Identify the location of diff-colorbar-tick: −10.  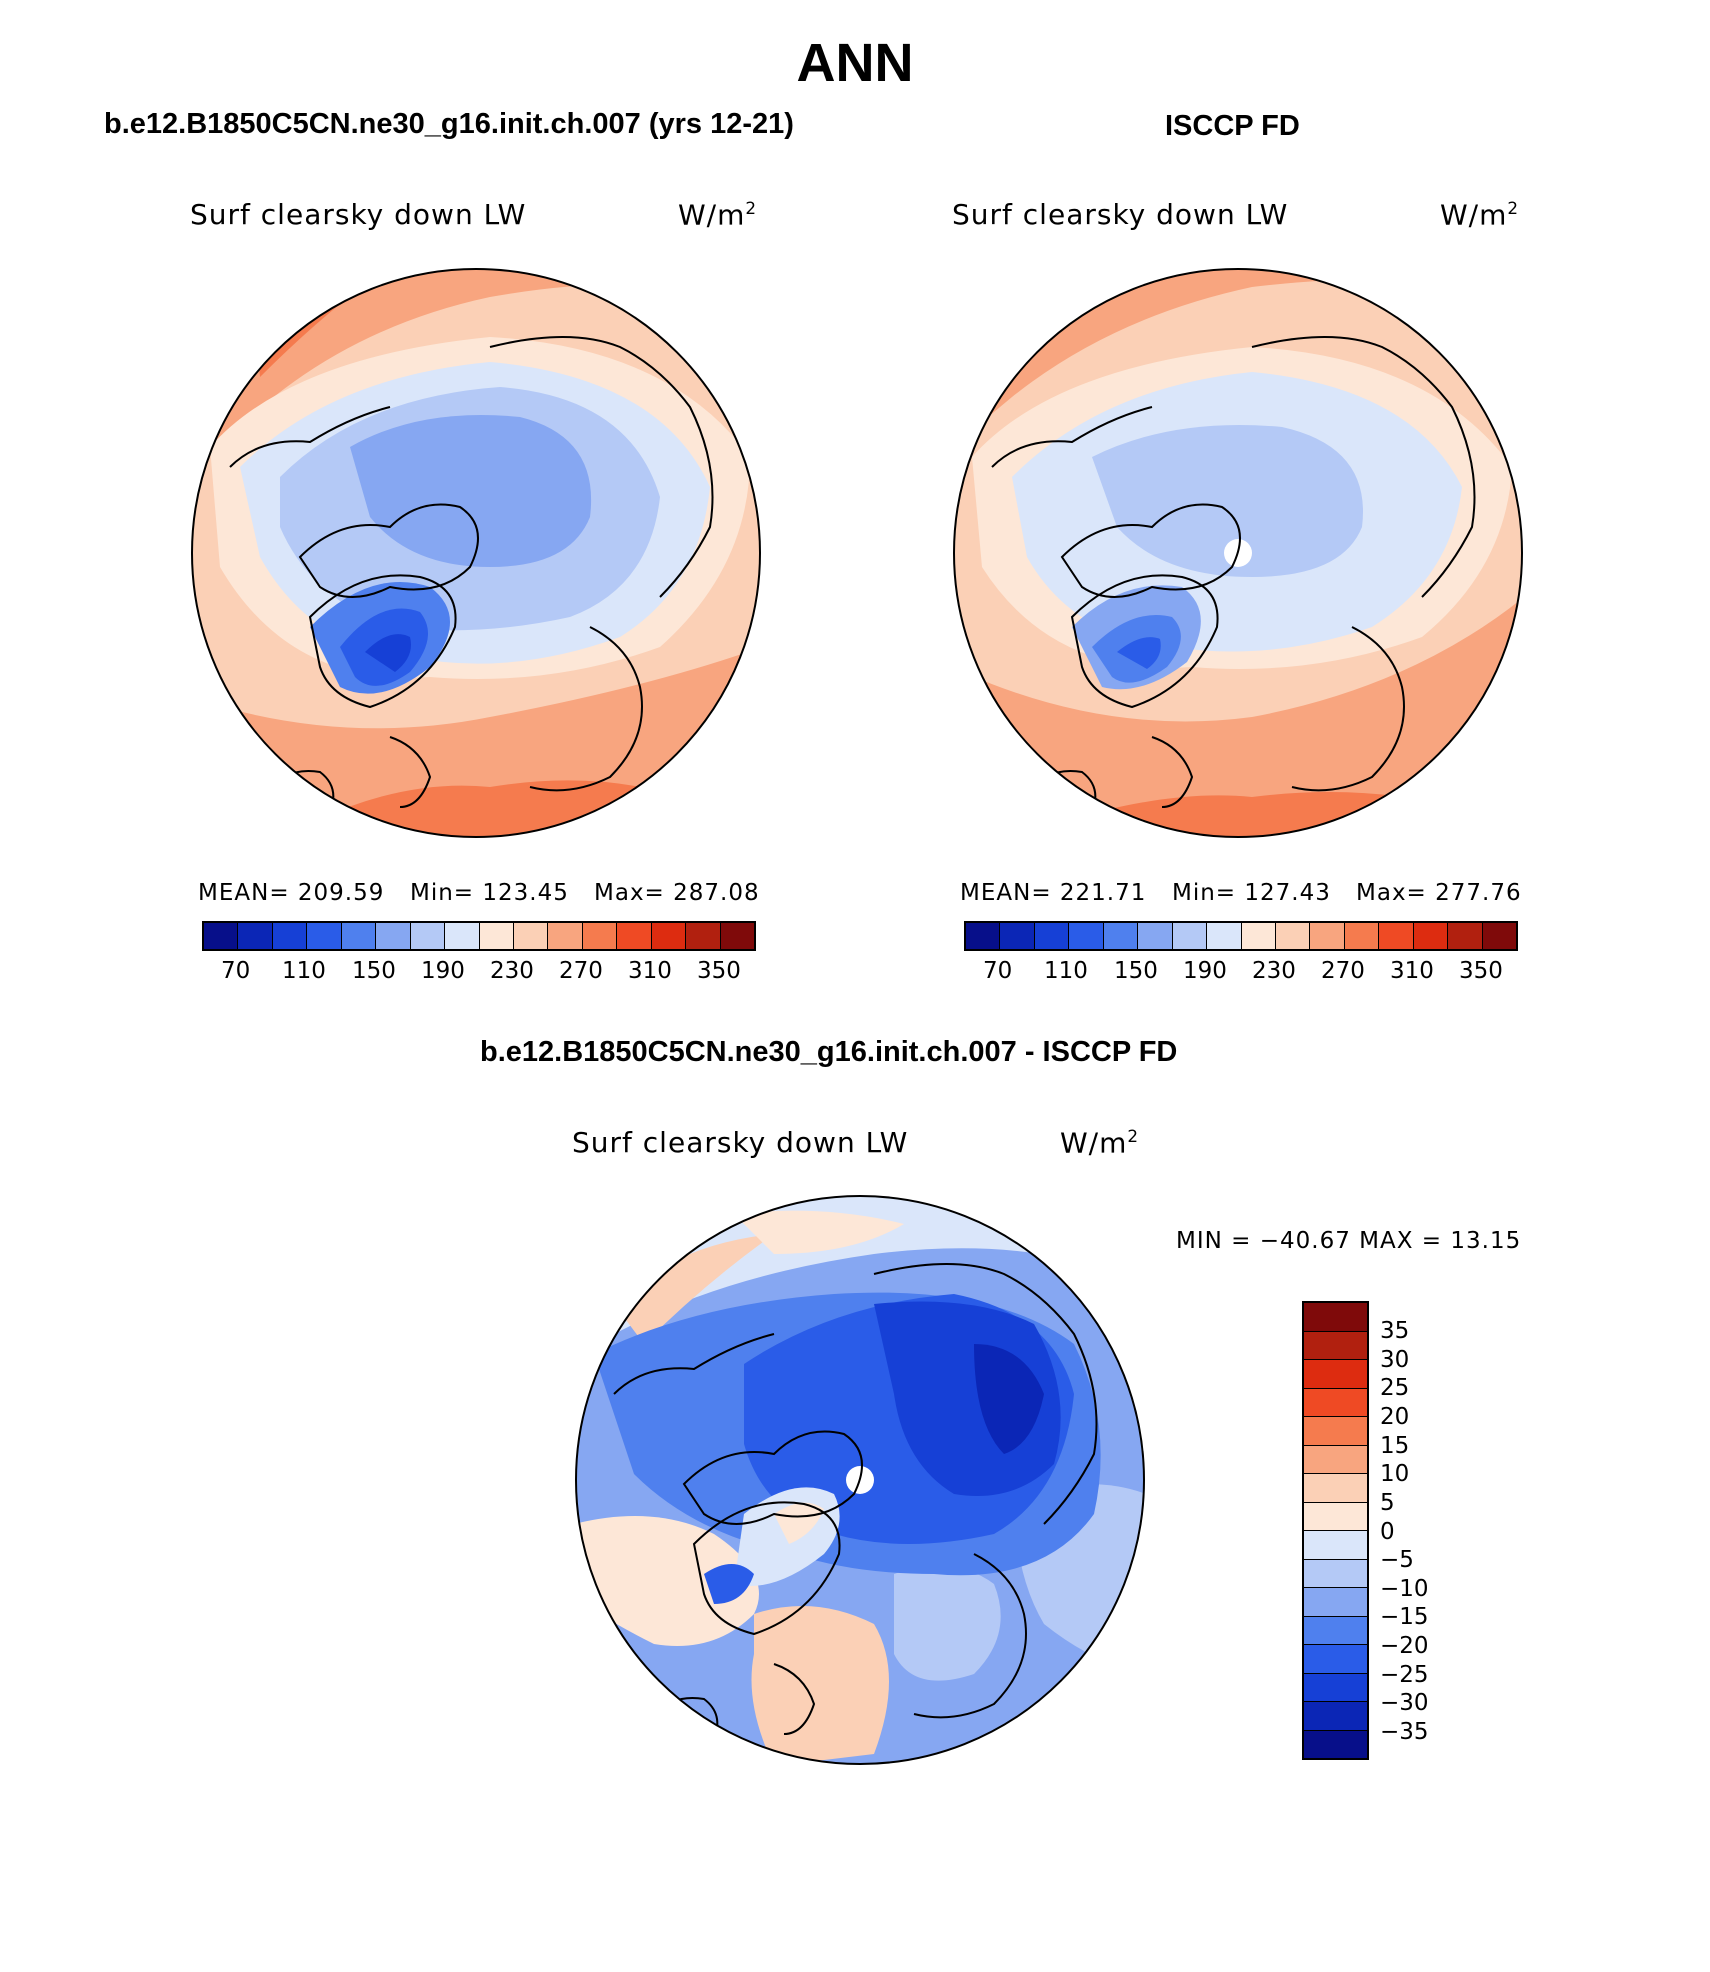
(1404, 1589).